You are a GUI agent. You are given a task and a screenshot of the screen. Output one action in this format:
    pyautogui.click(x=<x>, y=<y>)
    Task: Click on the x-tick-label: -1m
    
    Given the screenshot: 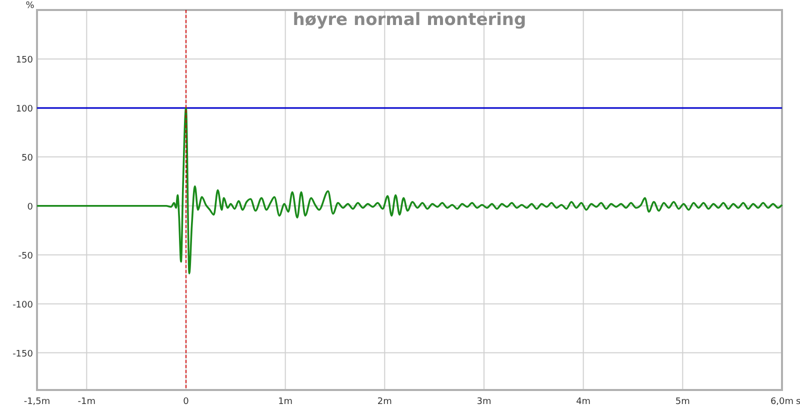 What is the action you would take?
    pyautogui.click(x=87, y=402)
    